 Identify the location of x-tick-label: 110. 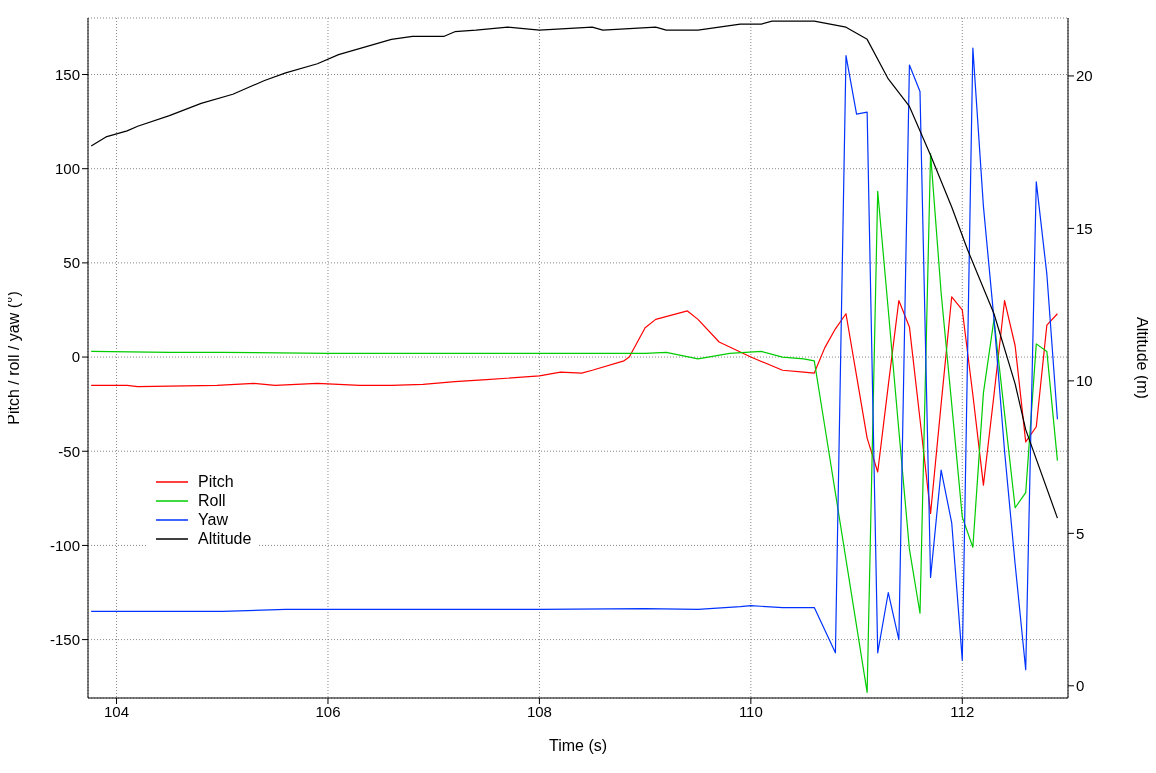
(750, 711).